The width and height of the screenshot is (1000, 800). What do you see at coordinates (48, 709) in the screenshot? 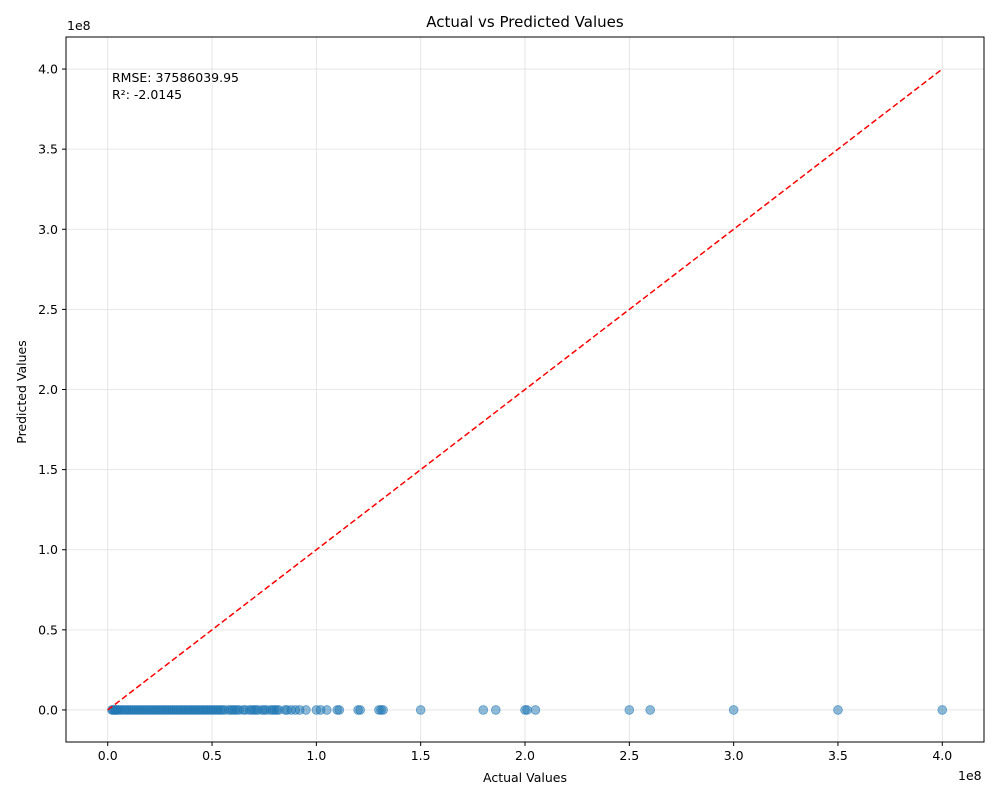
I see `y-tick-label: 0.0` at bounding box center [48, 709].